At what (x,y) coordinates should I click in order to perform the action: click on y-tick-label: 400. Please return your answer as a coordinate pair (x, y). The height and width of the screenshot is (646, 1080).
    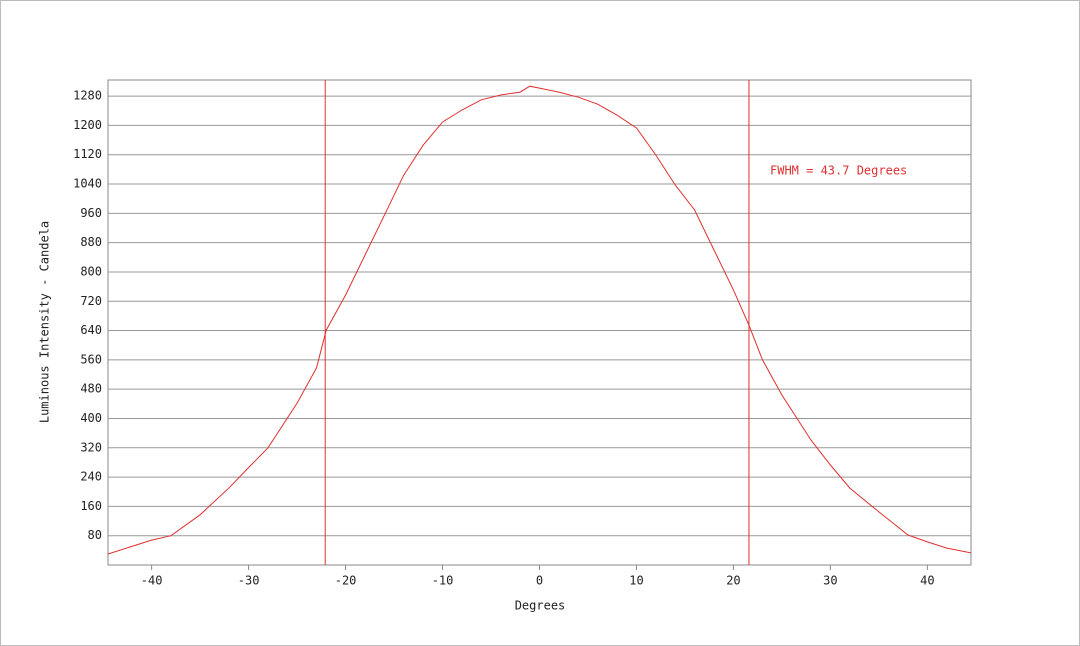
    Looking at the image, I should click on (91, 418).